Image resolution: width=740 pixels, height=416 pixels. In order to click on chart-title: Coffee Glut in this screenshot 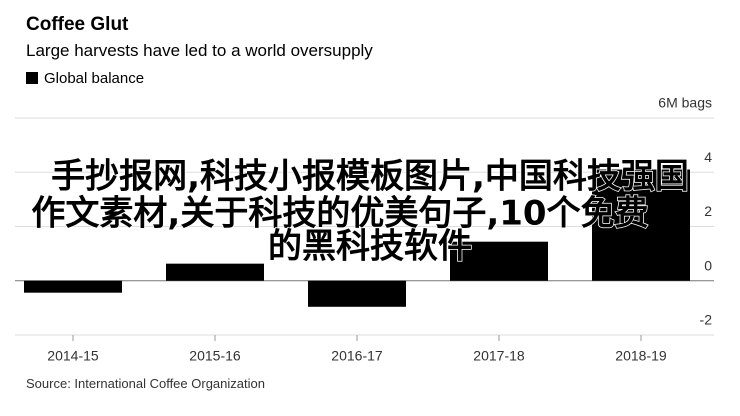, I will do `click(77, 24)`.